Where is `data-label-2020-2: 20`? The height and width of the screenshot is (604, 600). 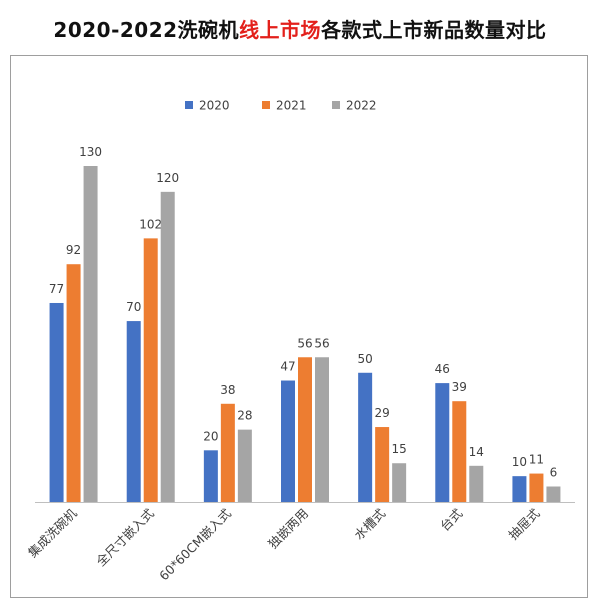 data-label-2020-2: 20 is located at coordinates (210, 436).